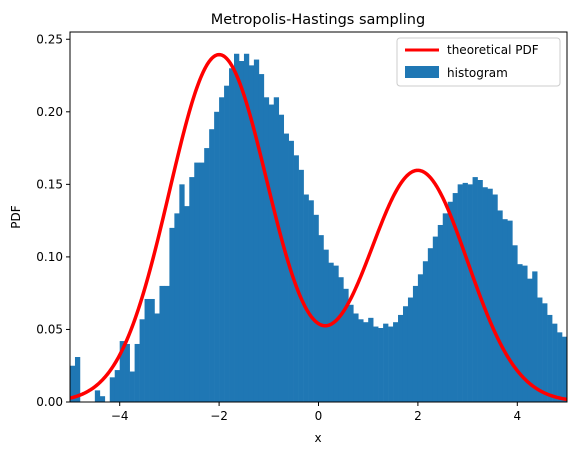 The image size is (576, 455). Describe the element at coordinates (422, 72) in the screenshot. I see `legend-bar-swatch` at that location.